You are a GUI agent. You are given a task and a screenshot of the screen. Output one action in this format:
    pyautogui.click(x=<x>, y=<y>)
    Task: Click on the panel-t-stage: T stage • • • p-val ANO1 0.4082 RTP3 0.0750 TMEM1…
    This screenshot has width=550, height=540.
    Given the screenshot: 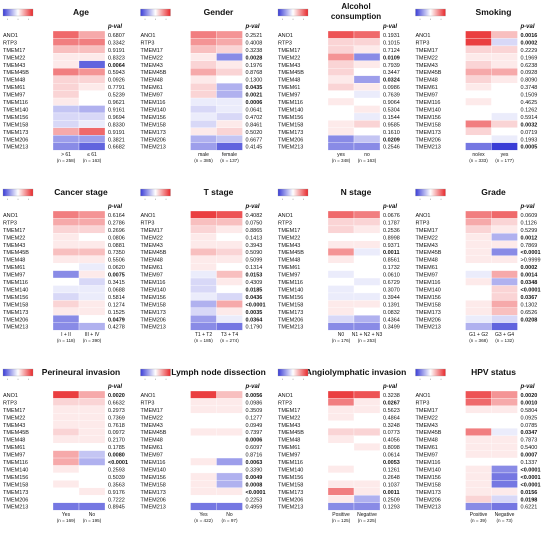 What is the action you would take?
    pyautogui.click(x=203, y=265)
    